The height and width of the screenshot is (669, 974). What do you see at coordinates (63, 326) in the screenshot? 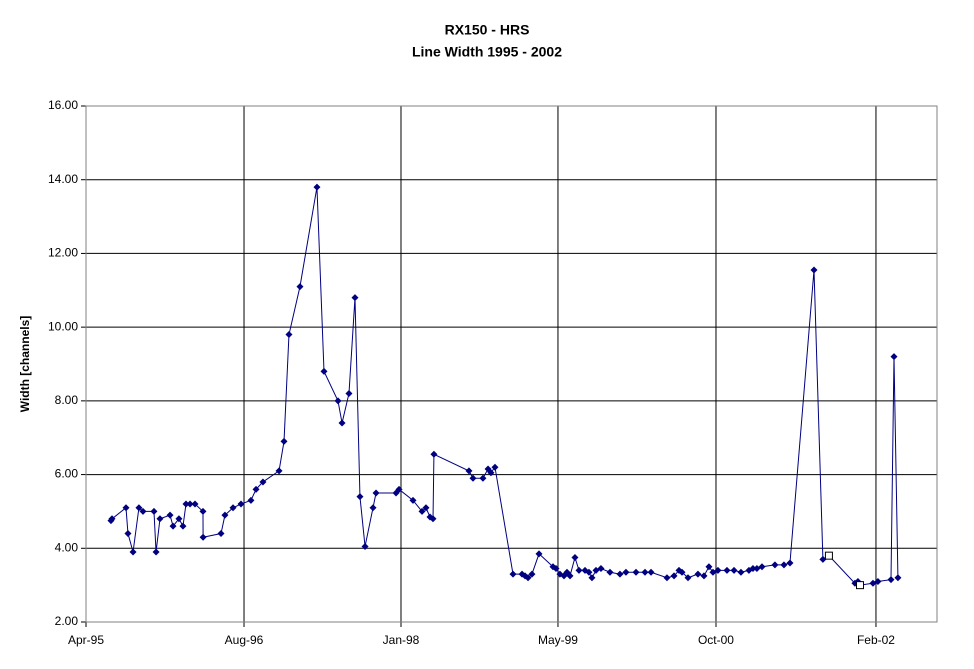
I see `y-tick-label: 10.00` at bounding box center [63, 326].